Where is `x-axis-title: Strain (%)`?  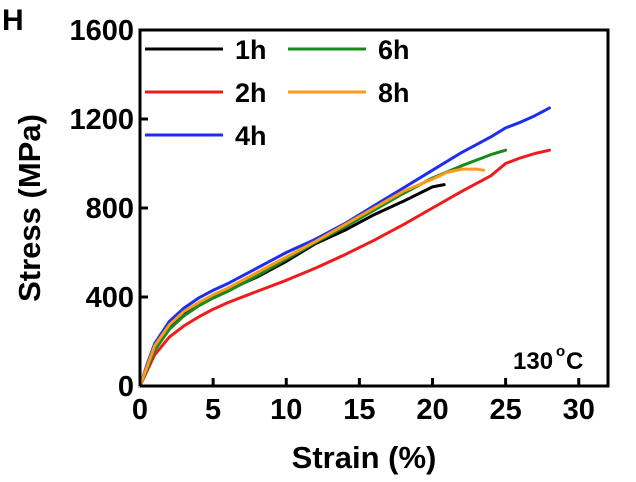
x-axis-title: Strain (%) is located at coordinates (364, 457).